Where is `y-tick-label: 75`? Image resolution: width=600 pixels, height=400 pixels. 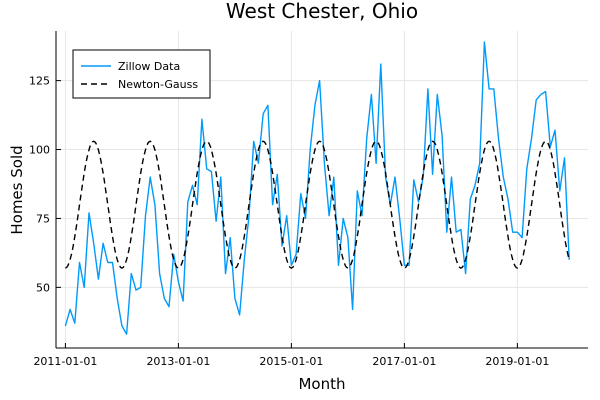
y-tick-label: 75 is located at coordinates (43, 218).